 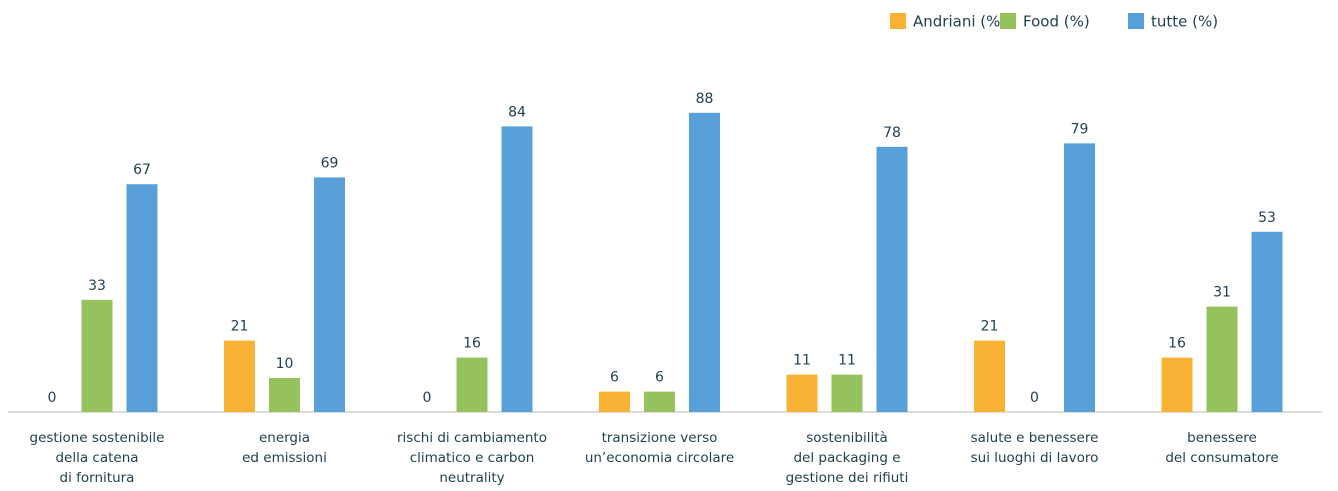 I want to click on data-label: 78, so click(x=892, y=133).